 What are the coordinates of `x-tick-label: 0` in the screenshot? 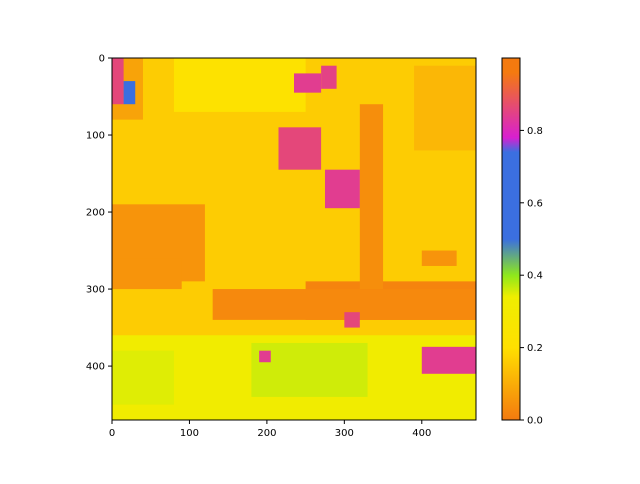 It's located at (112, 433).